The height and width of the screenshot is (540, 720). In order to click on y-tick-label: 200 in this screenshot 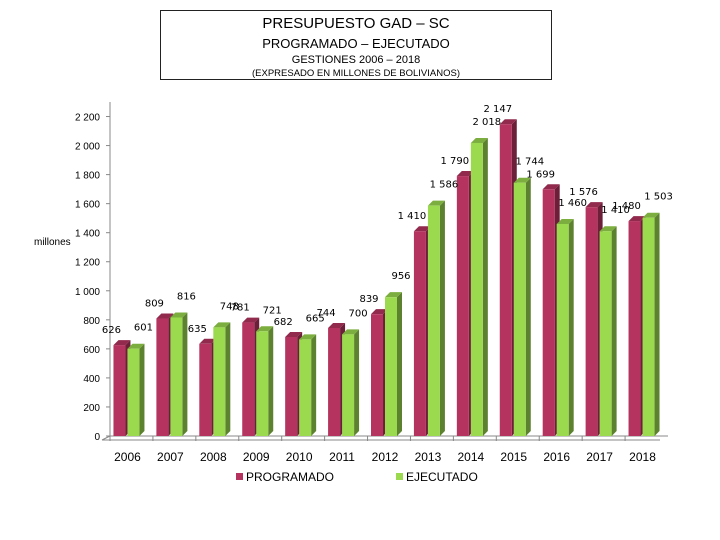, I will do `click(91, 408)`.